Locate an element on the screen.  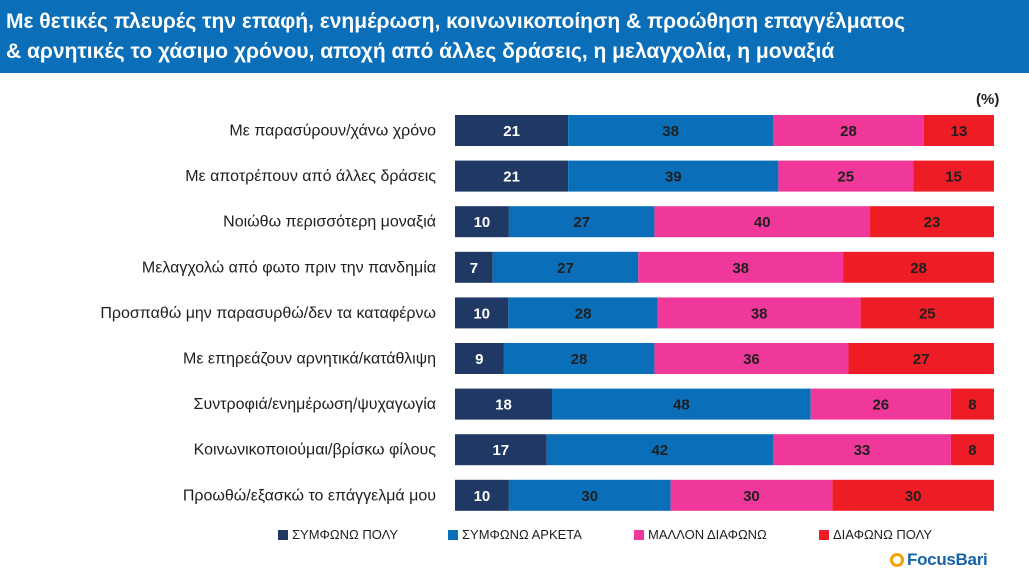
category-label: Προσπαθώ μην παρασυρθώ/δεν τα καταφέρνω is located at coordinates (268, 313).